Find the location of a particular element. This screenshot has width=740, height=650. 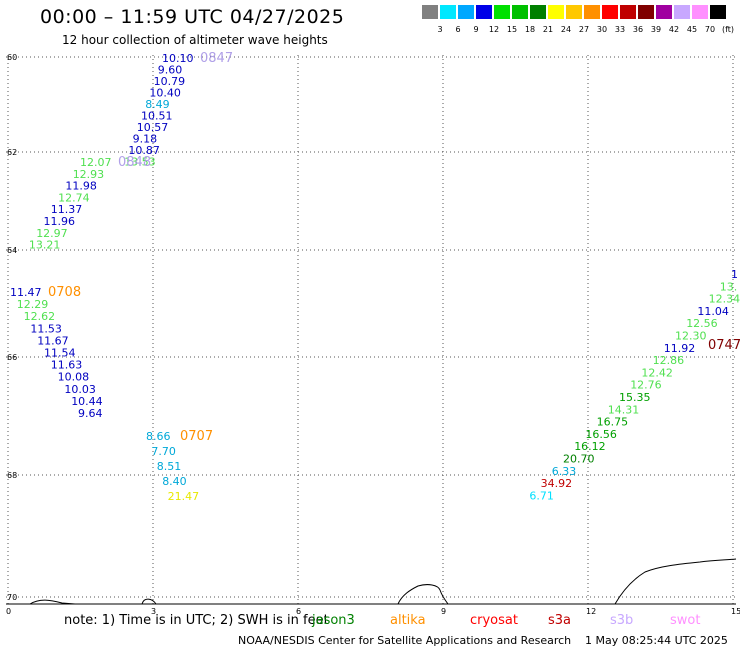

wave-height-value: 12.62 is located at coordinates (39, 316).